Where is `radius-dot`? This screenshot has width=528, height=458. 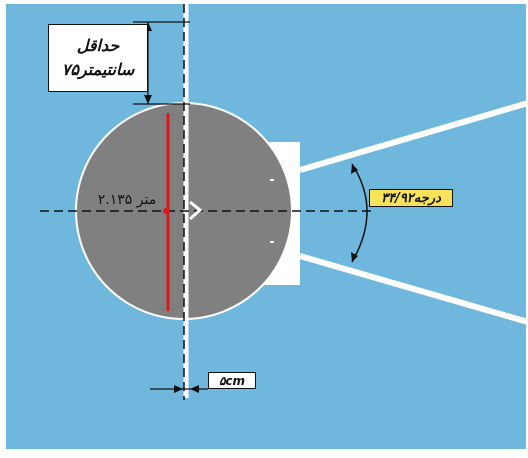 radius-dot is located at coordinates (166, 211).